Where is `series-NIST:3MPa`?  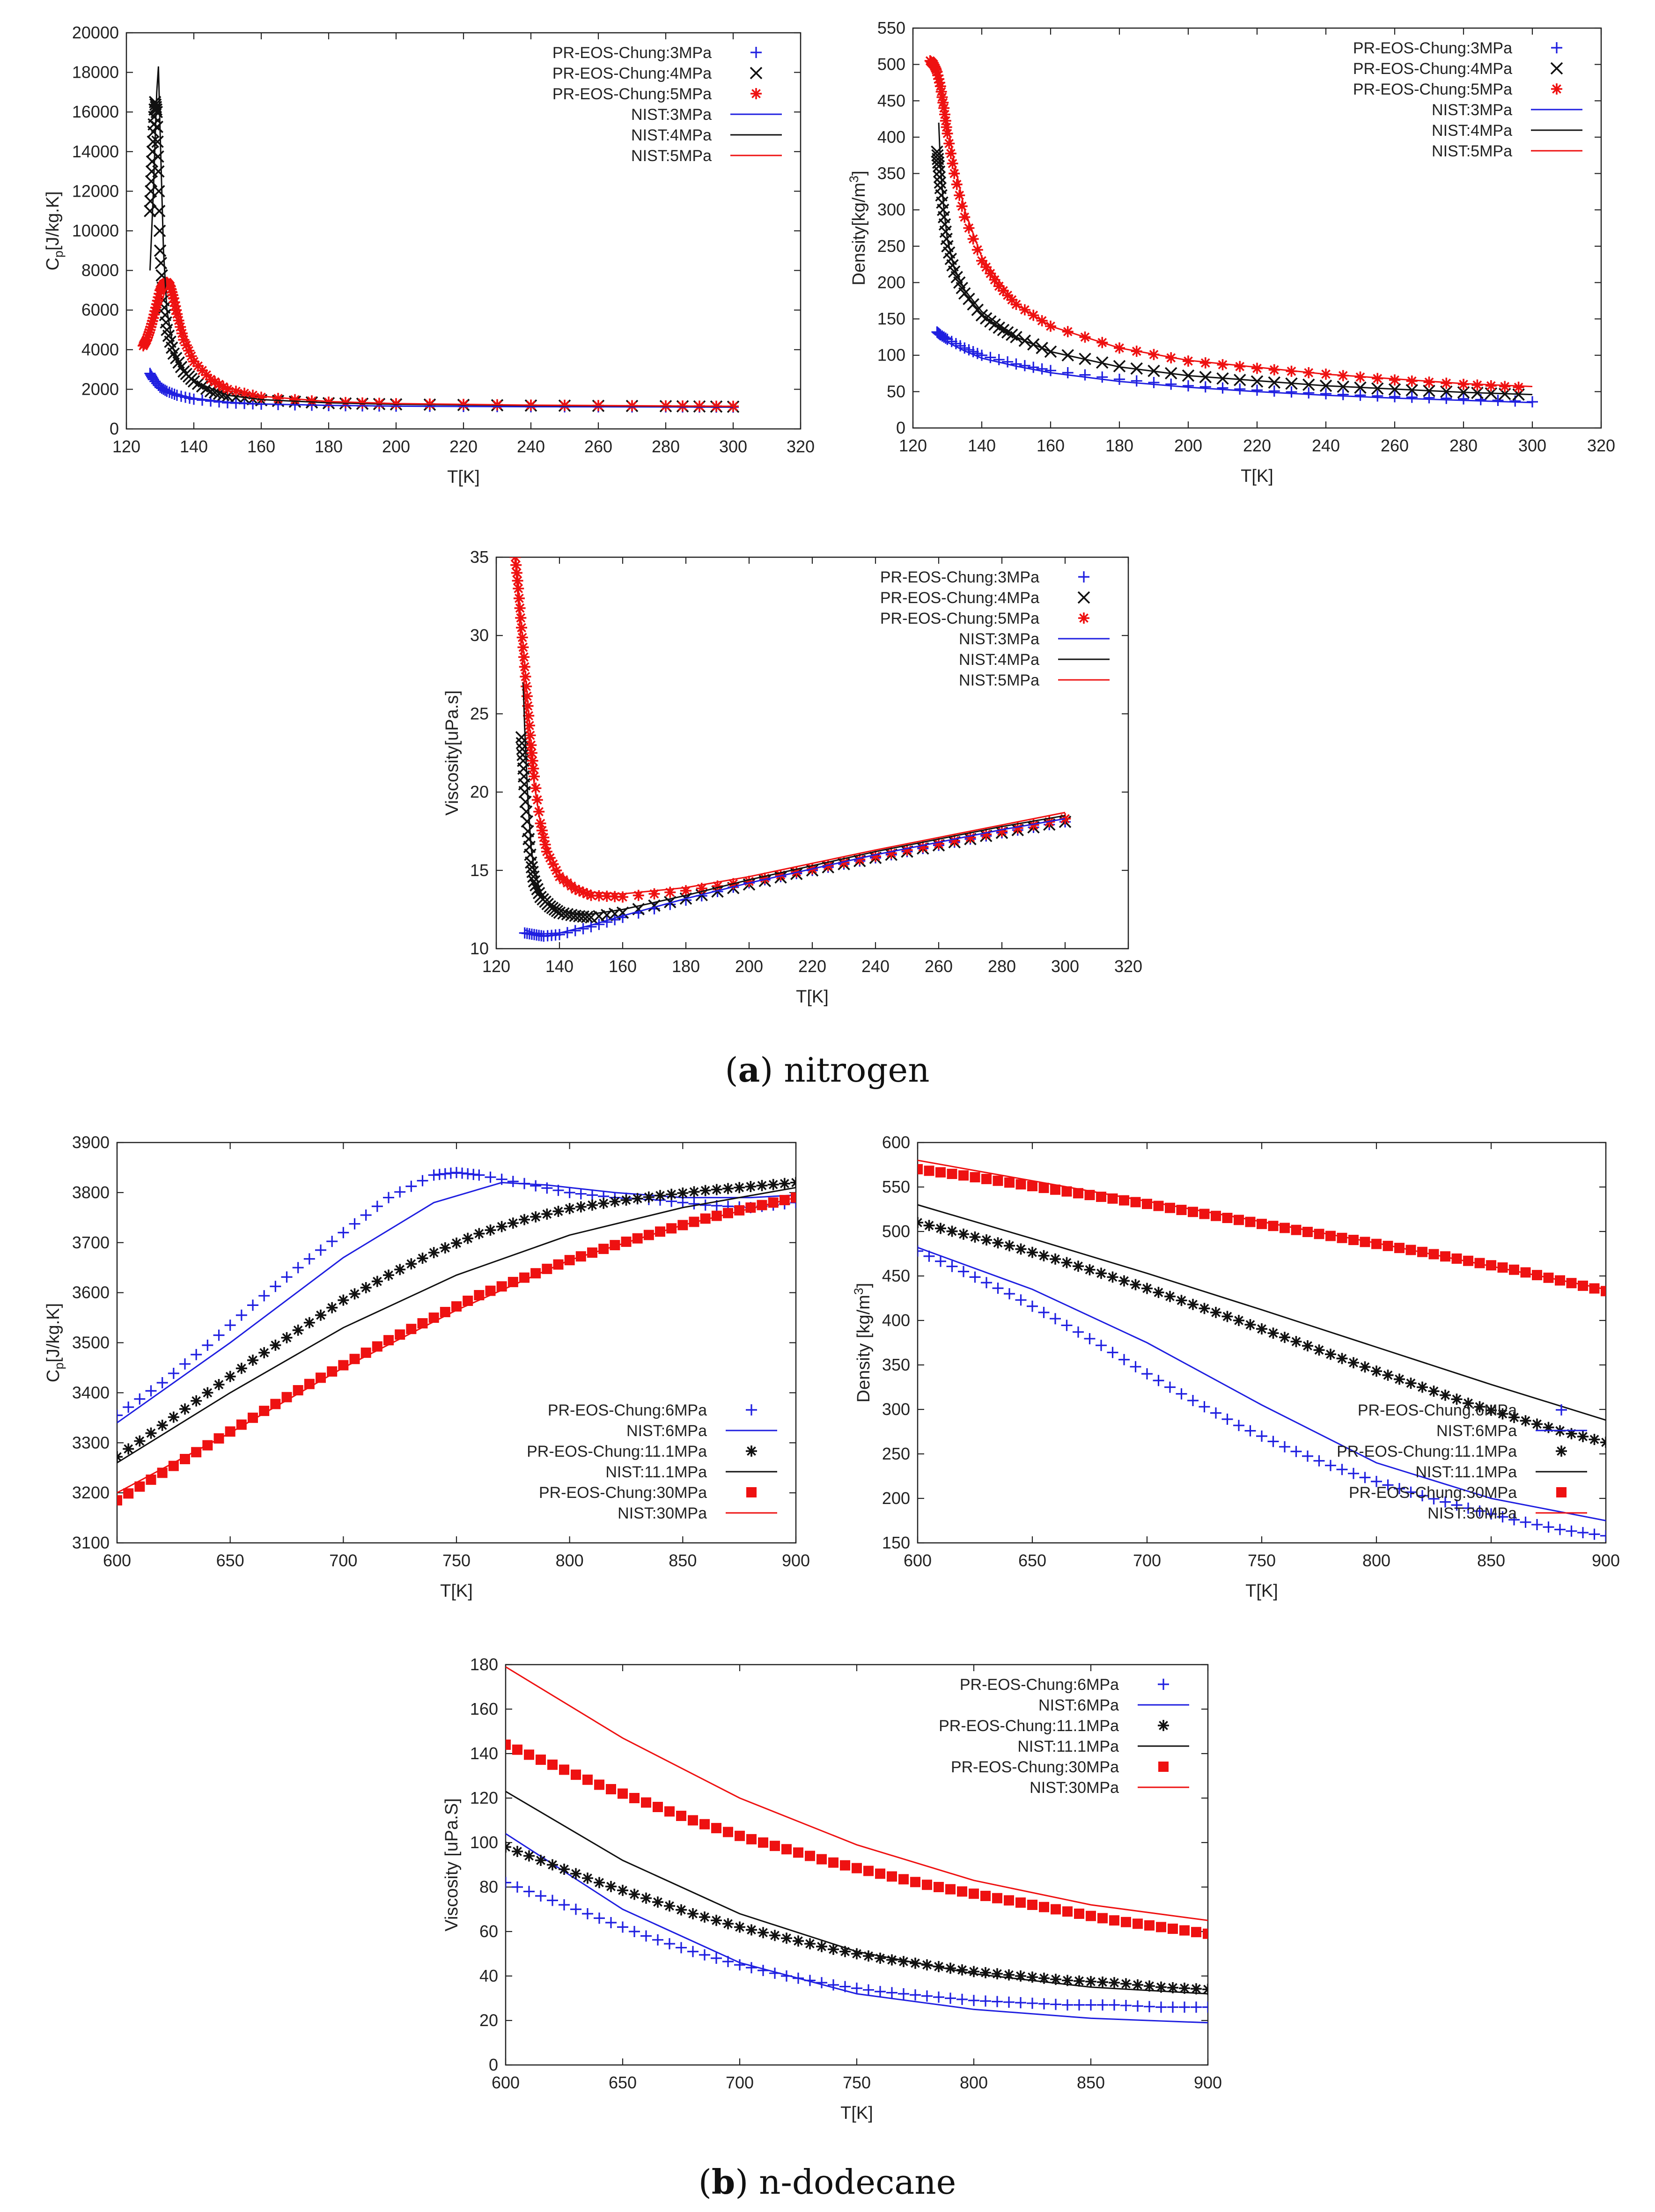
series-NIST:3MPa is located at coordinates (441, 389).